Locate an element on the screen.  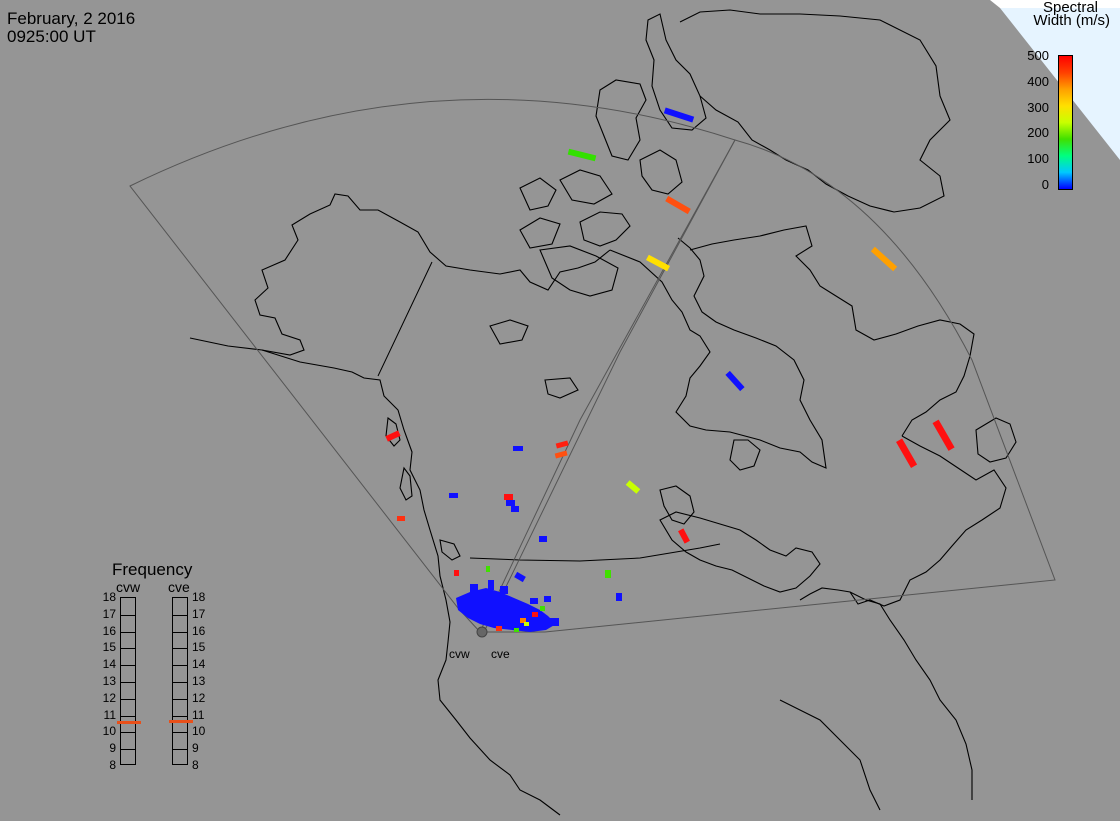
coast-east-us is located at coordinates (911, 695).